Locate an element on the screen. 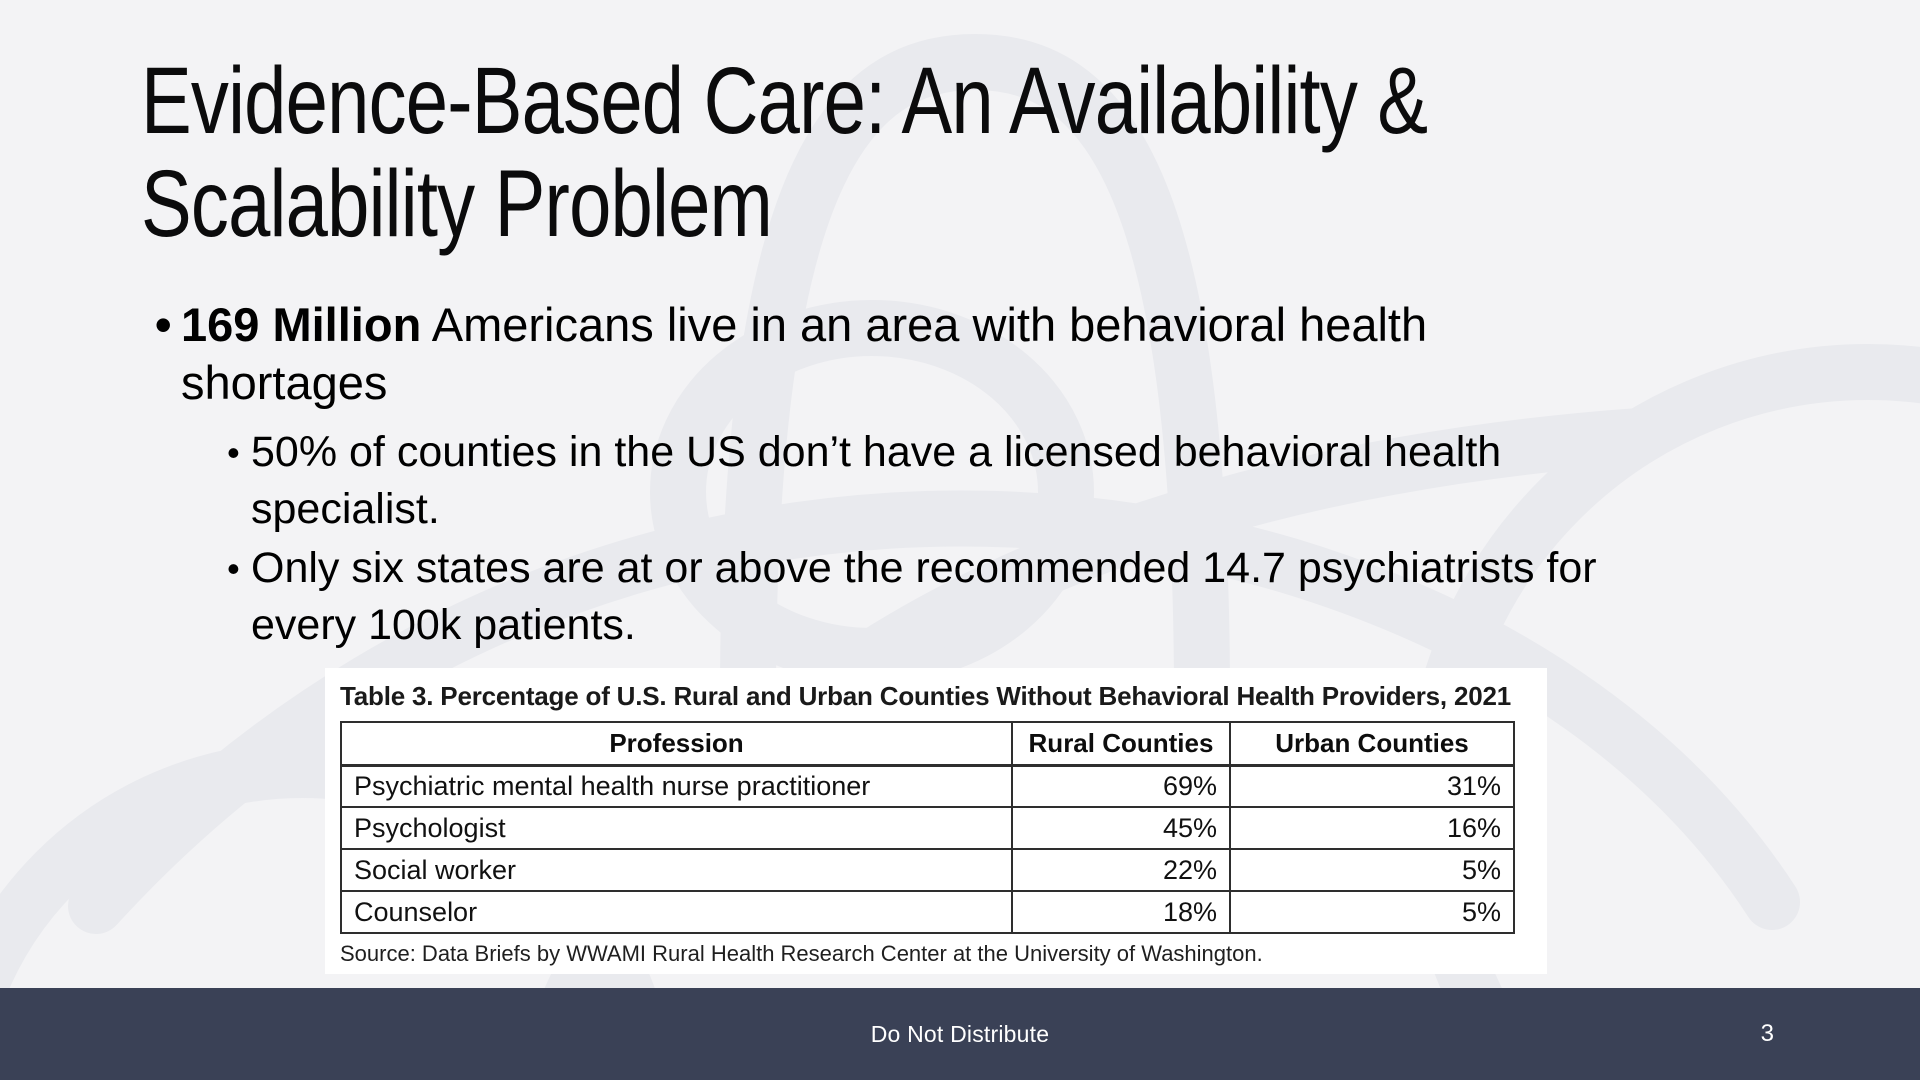  footer-bar: Do Not Distribute 3 is located at coordinates (960, 1034).